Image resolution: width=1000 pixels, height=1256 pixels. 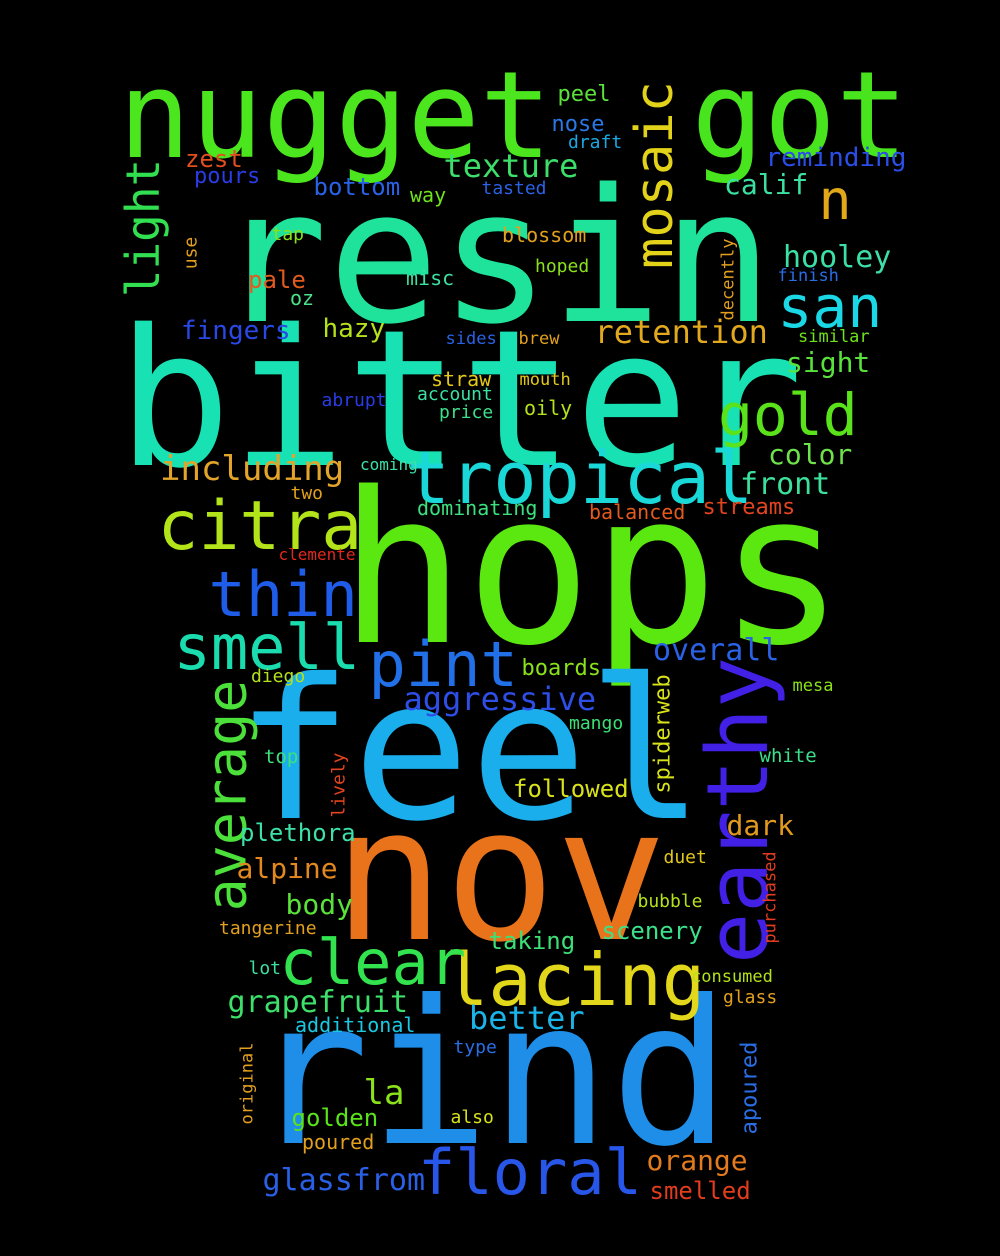 I want to click on word-hops: hops, so click(x=592, y=569).